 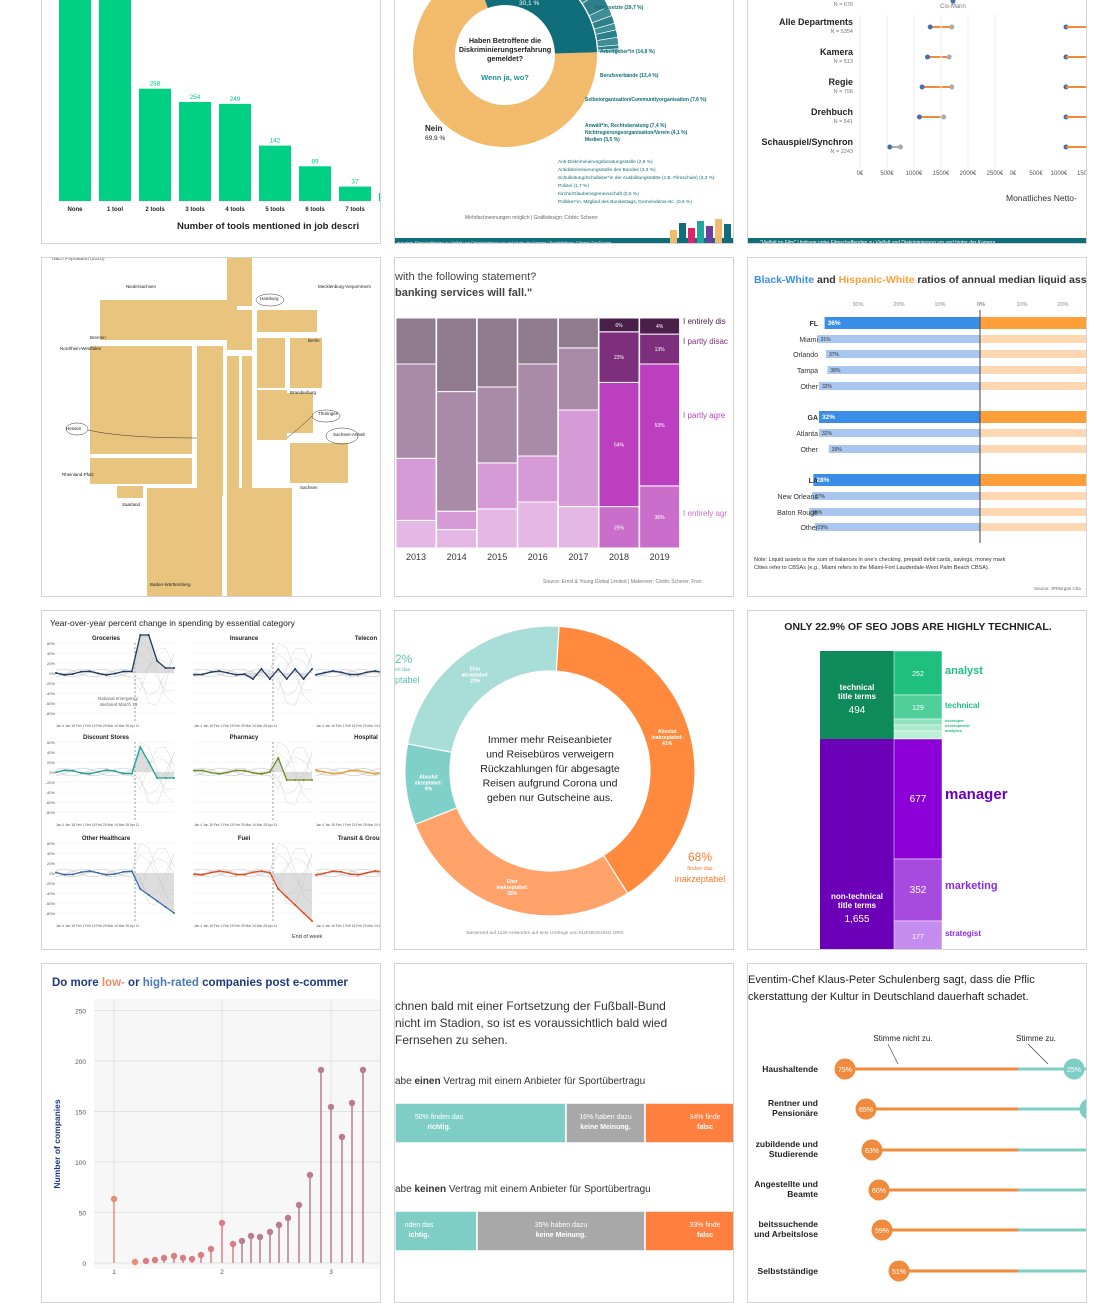 I want to click on n-label: N = 676, so click(x=843, y=5).